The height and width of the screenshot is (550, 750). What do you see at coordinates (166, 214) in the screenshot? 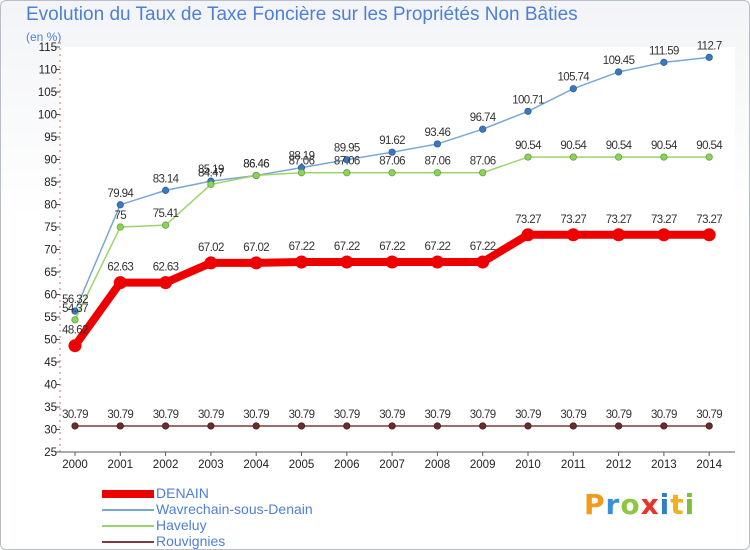
I see `data-label: 75.41` at bounding box center [166, 214].